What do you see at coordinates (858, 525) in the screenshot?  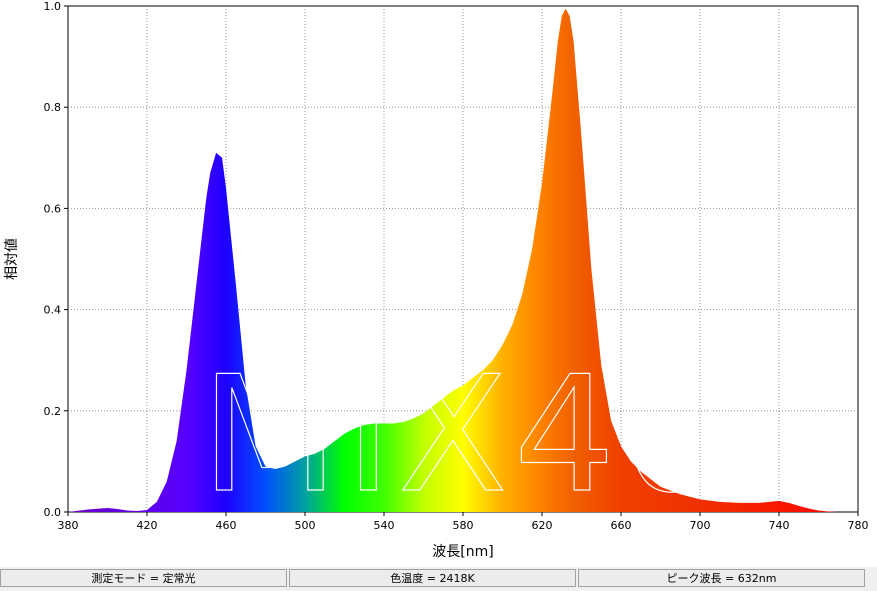 I see `x-tick-label: 780` at bounding box center [858, 525].